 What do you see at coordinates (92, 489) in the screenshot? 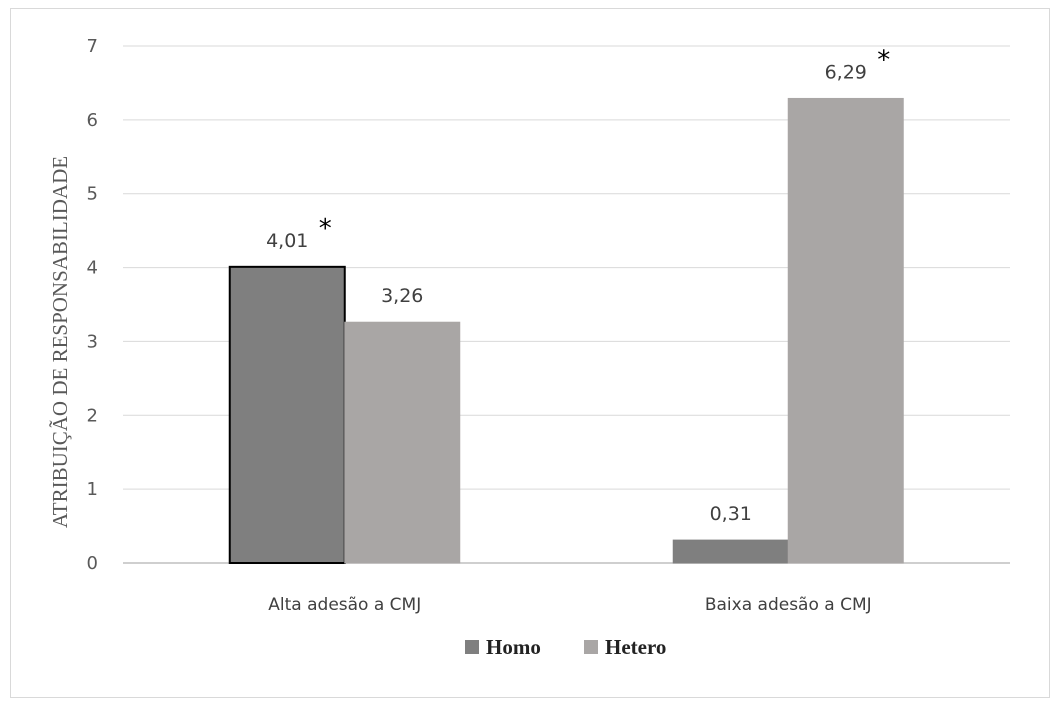
I see `y-tick-label: 1` at bounding box center [92, 489].